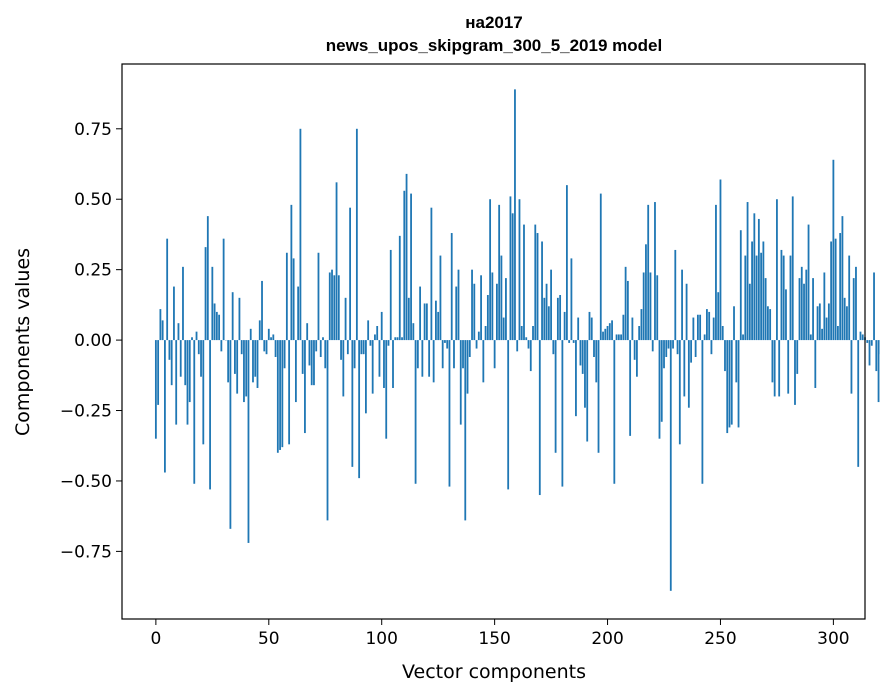  Describe the element at coordinates (833, 639) in the screenshot. I see `x-tick-label: 300` at that location.